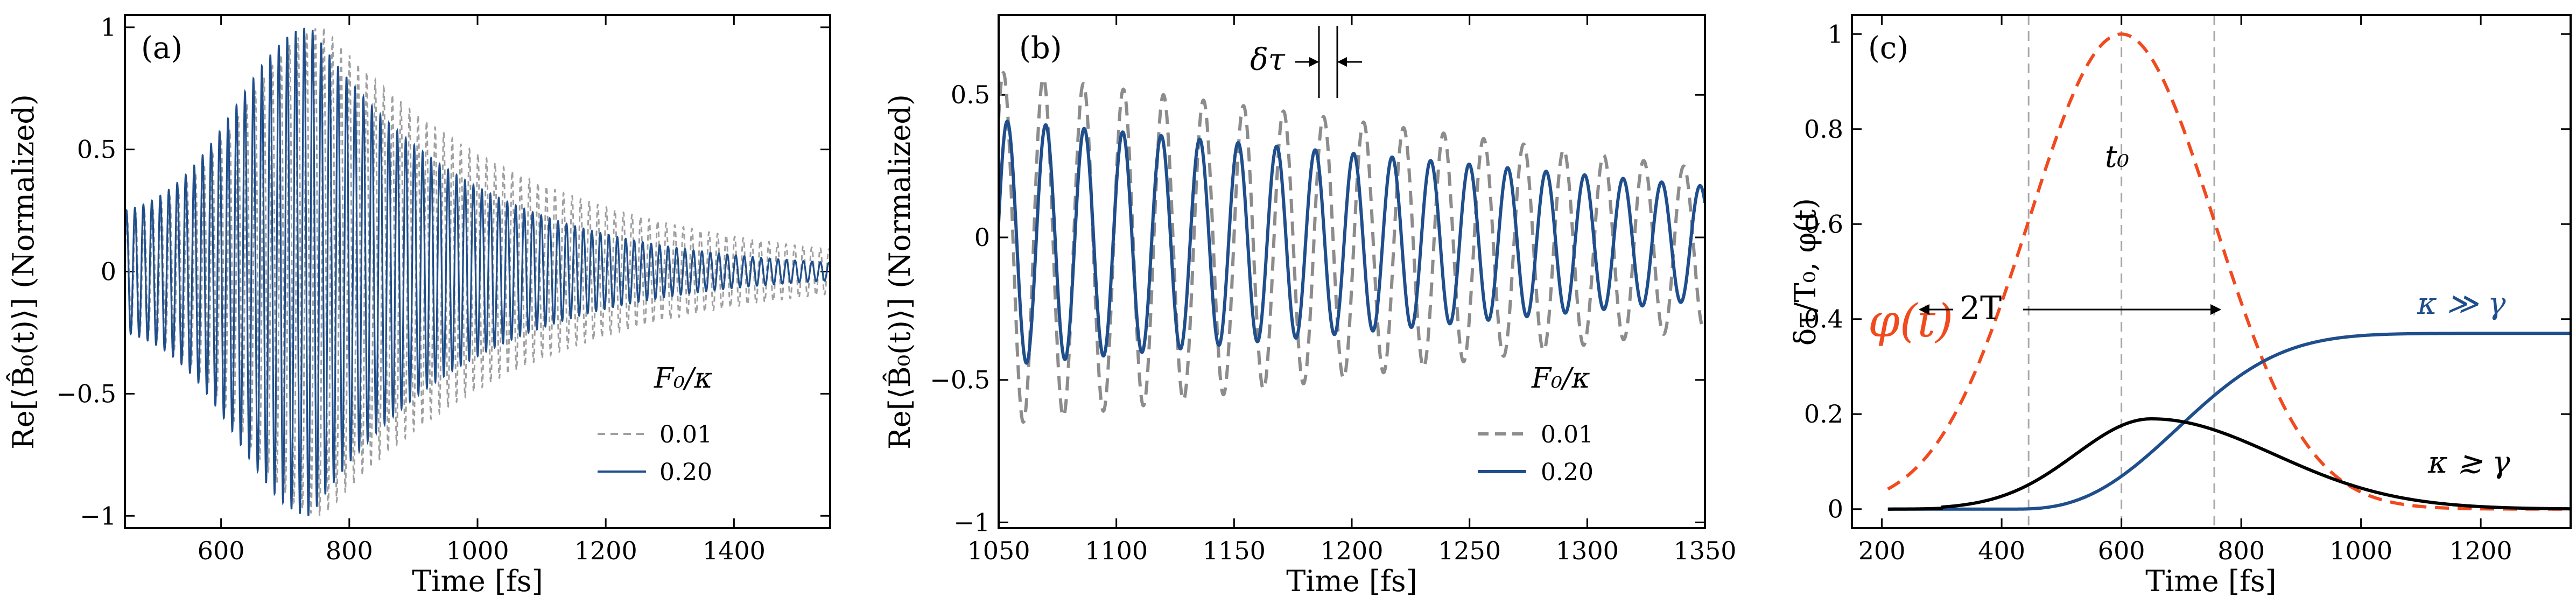 The width and height of the screenshot is (2576, 604). What do you see at coordinates (1314, 62) in the screenshot?
I see `panel-b-delta-tau-arrowhead-left` at bounding box center [1314, 62].